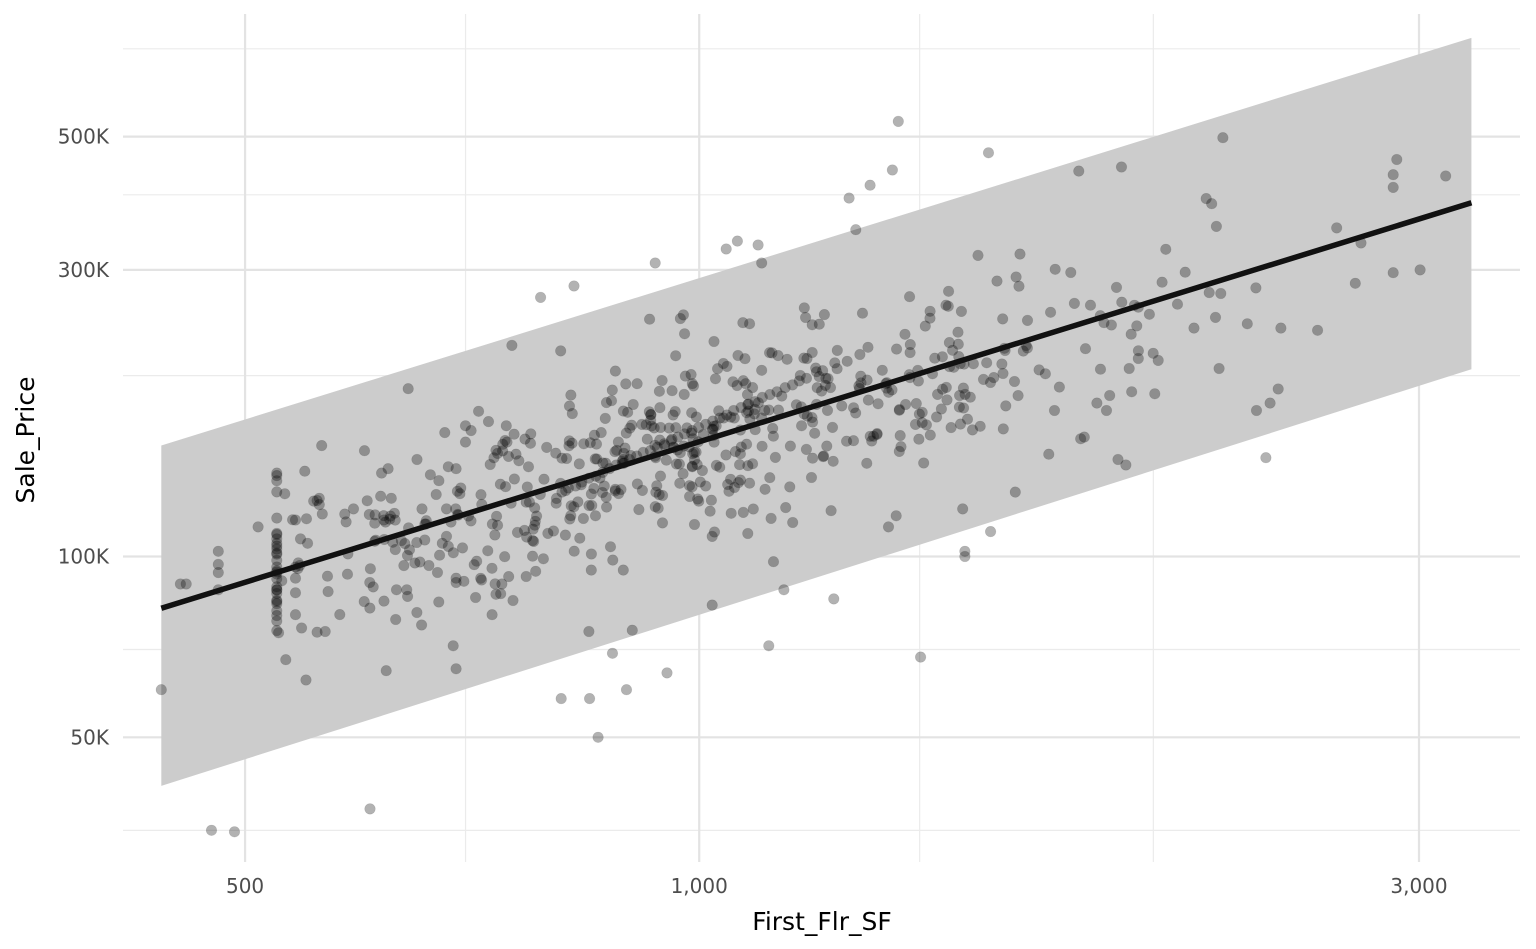 Image resolution: width=1536 pixels, height=949 pixels. What do you see at coordinates (84, 137) in the screenshot?
I see `y-tick-label: 500K` at bounding box center [84, 137].